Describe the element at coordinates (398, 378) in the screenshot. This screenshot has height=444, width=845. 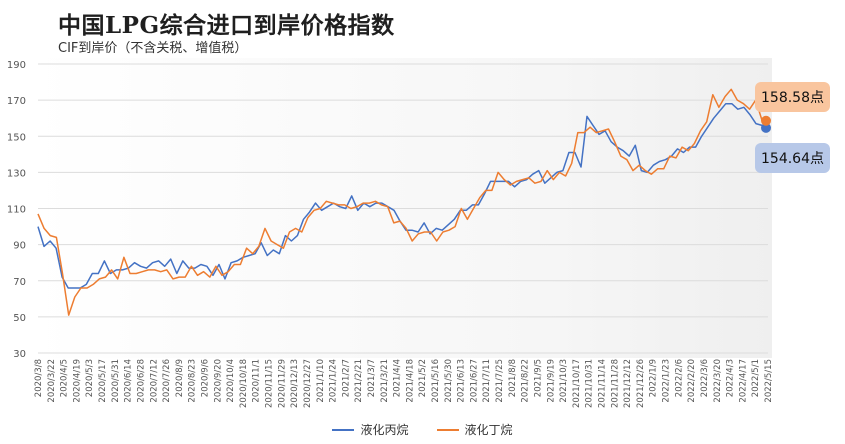
I see `x-tick-label: 2021/4/4` at that location.